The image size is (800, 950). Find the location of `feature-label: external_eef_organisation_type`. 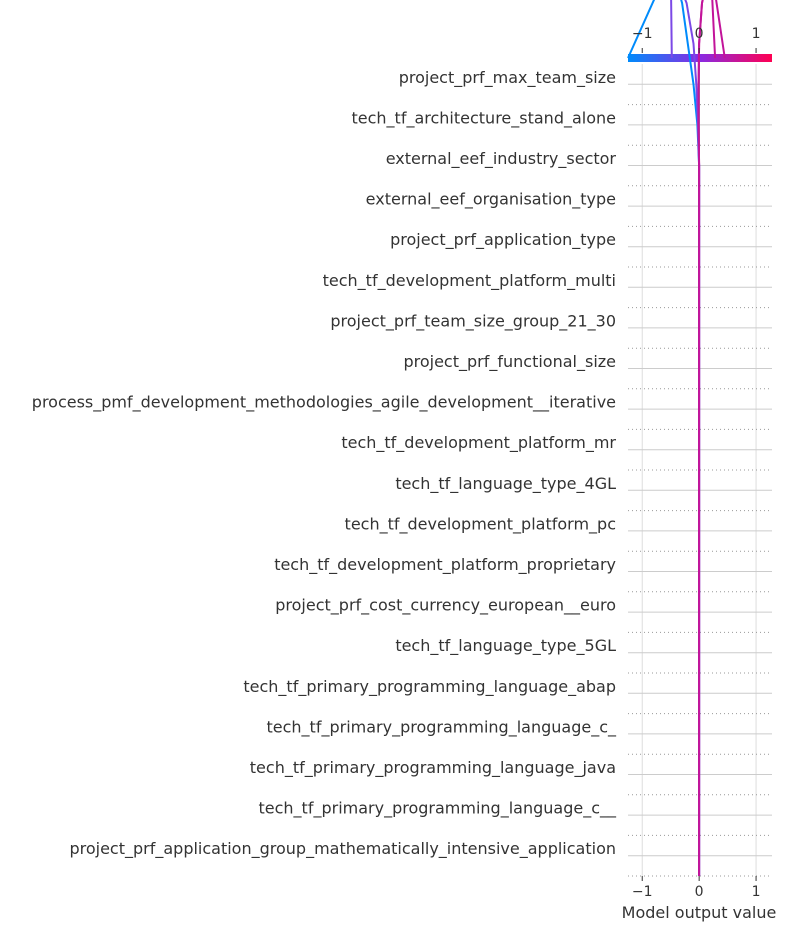

feature-label: external_eef_organisation_type is located at coordinates (491, 200).